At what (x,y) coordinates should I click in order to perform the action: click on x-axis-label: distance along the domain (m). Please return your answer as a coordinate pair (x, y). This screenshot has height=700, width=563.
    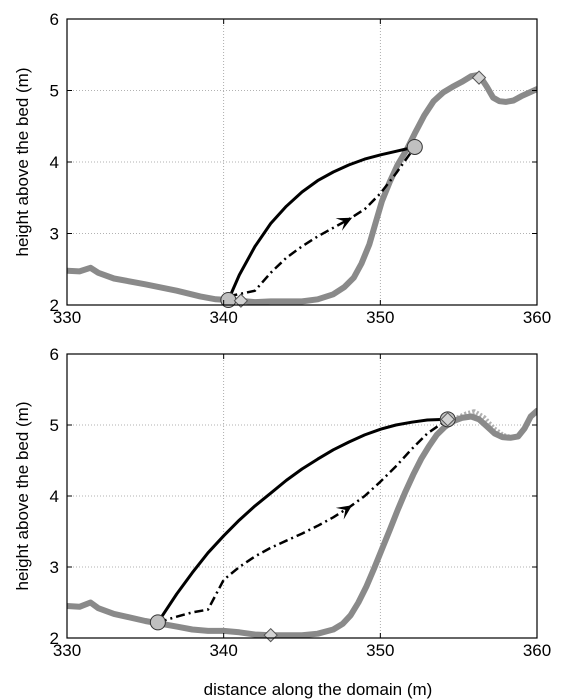
    Looking at the image, I should click on (318, 689).